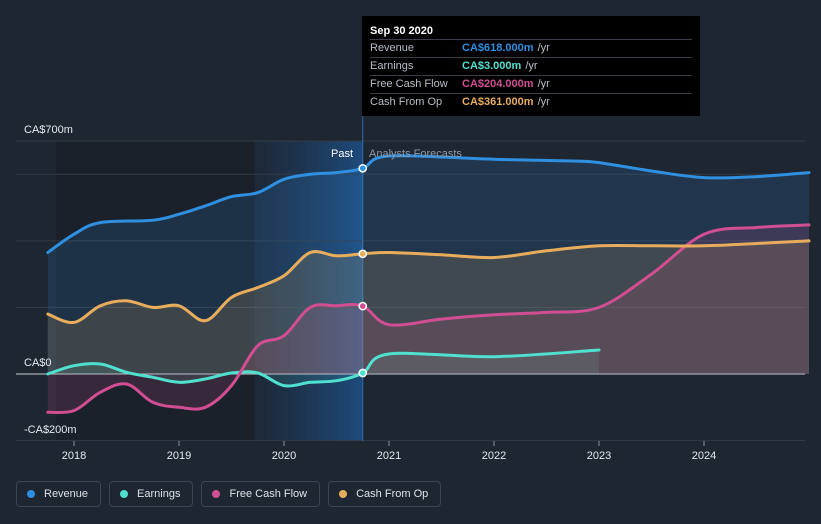 Image resolution: width=821 pixels, height=524 pixels. What do you see at coordinates (494, 456) in the screenshot?
I see `x-tick-label: 2022` at bounding box center [494, 456].